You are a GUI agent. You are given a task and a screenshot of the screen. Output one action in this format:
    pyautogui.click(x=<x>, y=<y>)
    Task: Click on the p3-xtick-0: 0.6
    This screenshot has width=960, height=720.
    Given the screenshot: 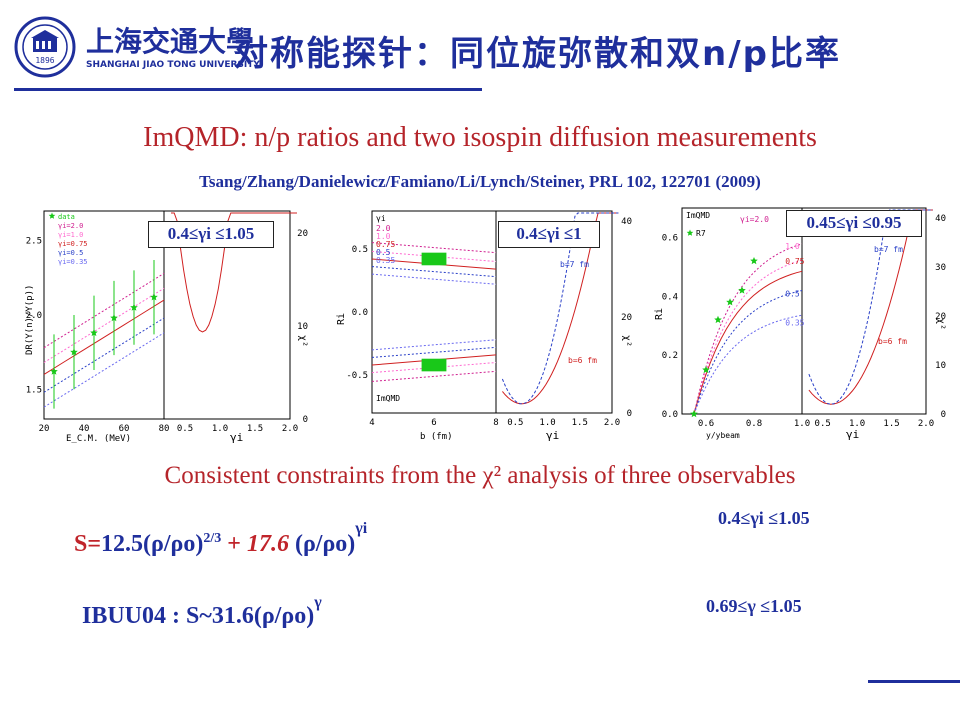 What is the action you would take?
    pyautogui.click(x=706, y=424)
    